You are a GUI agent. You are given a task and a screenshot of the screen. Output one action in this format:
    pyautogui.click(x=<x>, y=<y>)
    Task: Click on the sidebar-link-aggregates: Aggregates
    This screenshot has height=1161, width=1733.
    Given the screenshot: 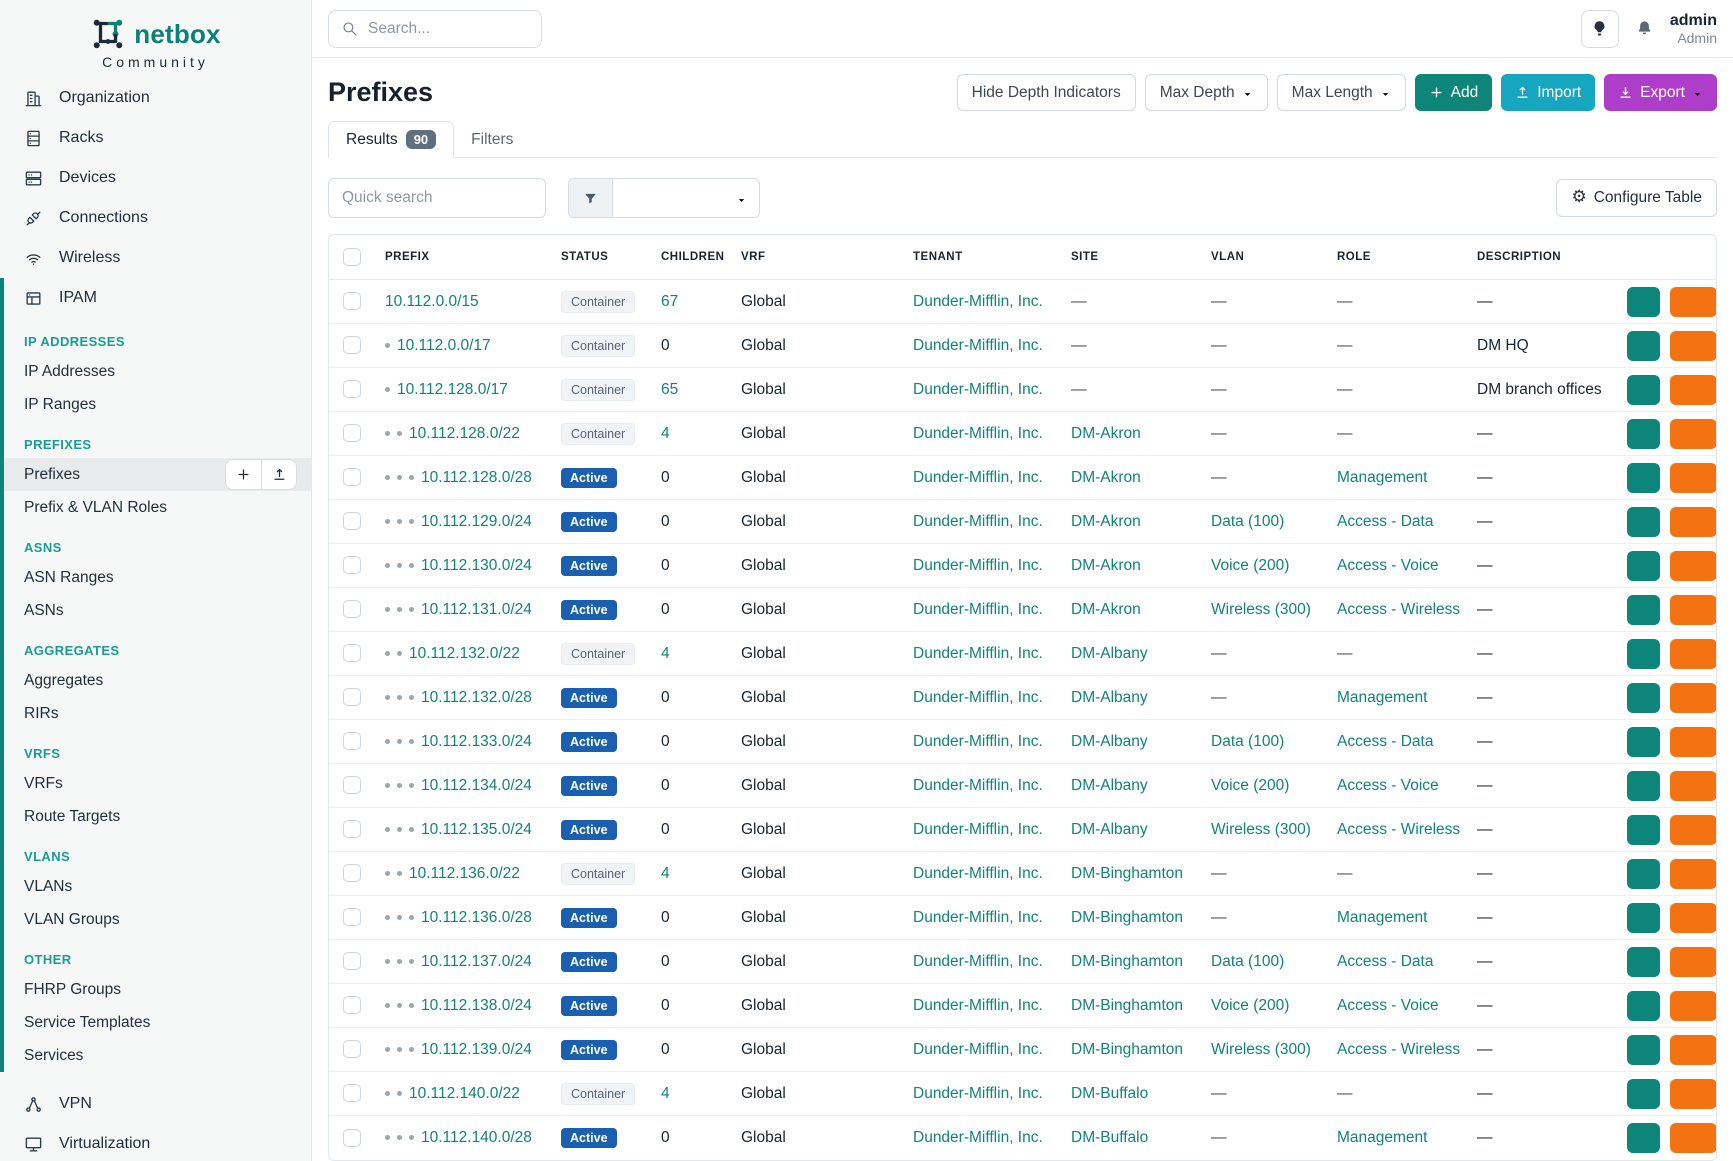 What is the action you would take?
    pyautogui.click(x=64, y=680)
    